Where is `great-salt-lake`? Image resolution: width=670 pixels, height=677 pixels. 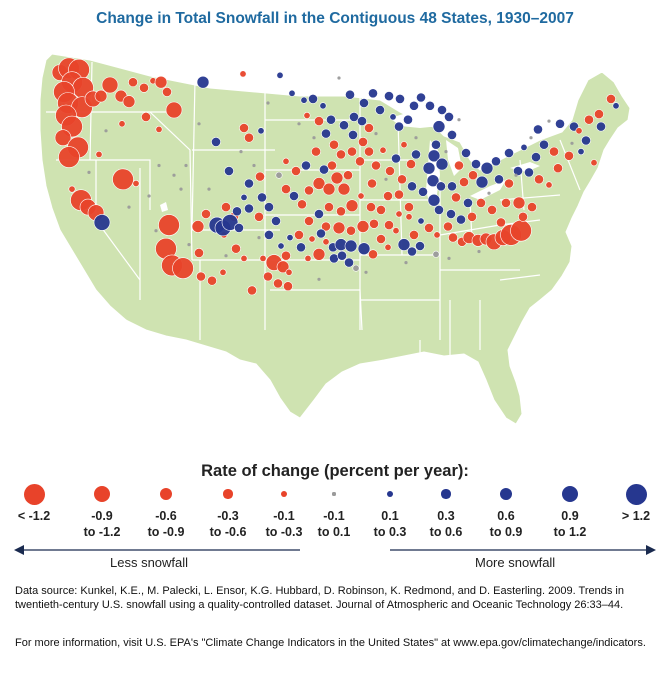 great-salt-lake is located at coordinates (164, 207).